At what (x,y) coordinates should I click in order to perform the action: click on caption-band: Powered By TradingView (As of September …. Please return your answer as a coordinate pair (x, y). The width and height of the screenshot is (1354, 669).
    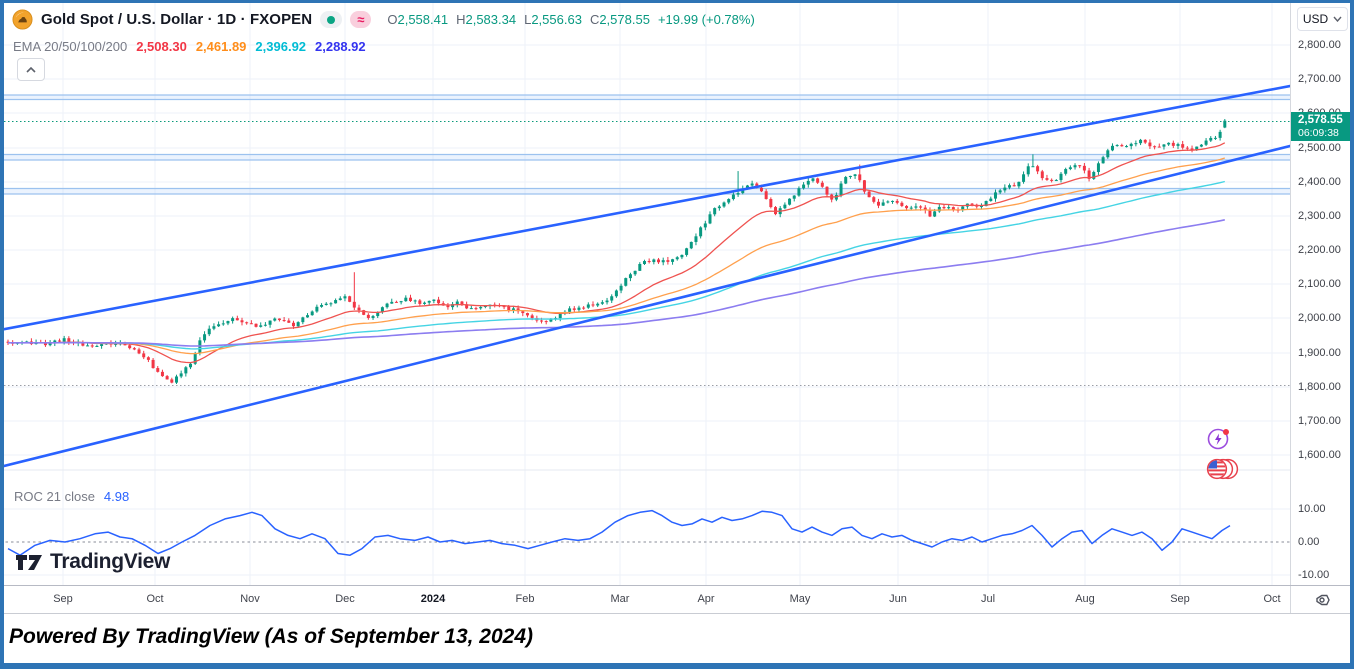
    Looking at the image, I should click on (677, 641).